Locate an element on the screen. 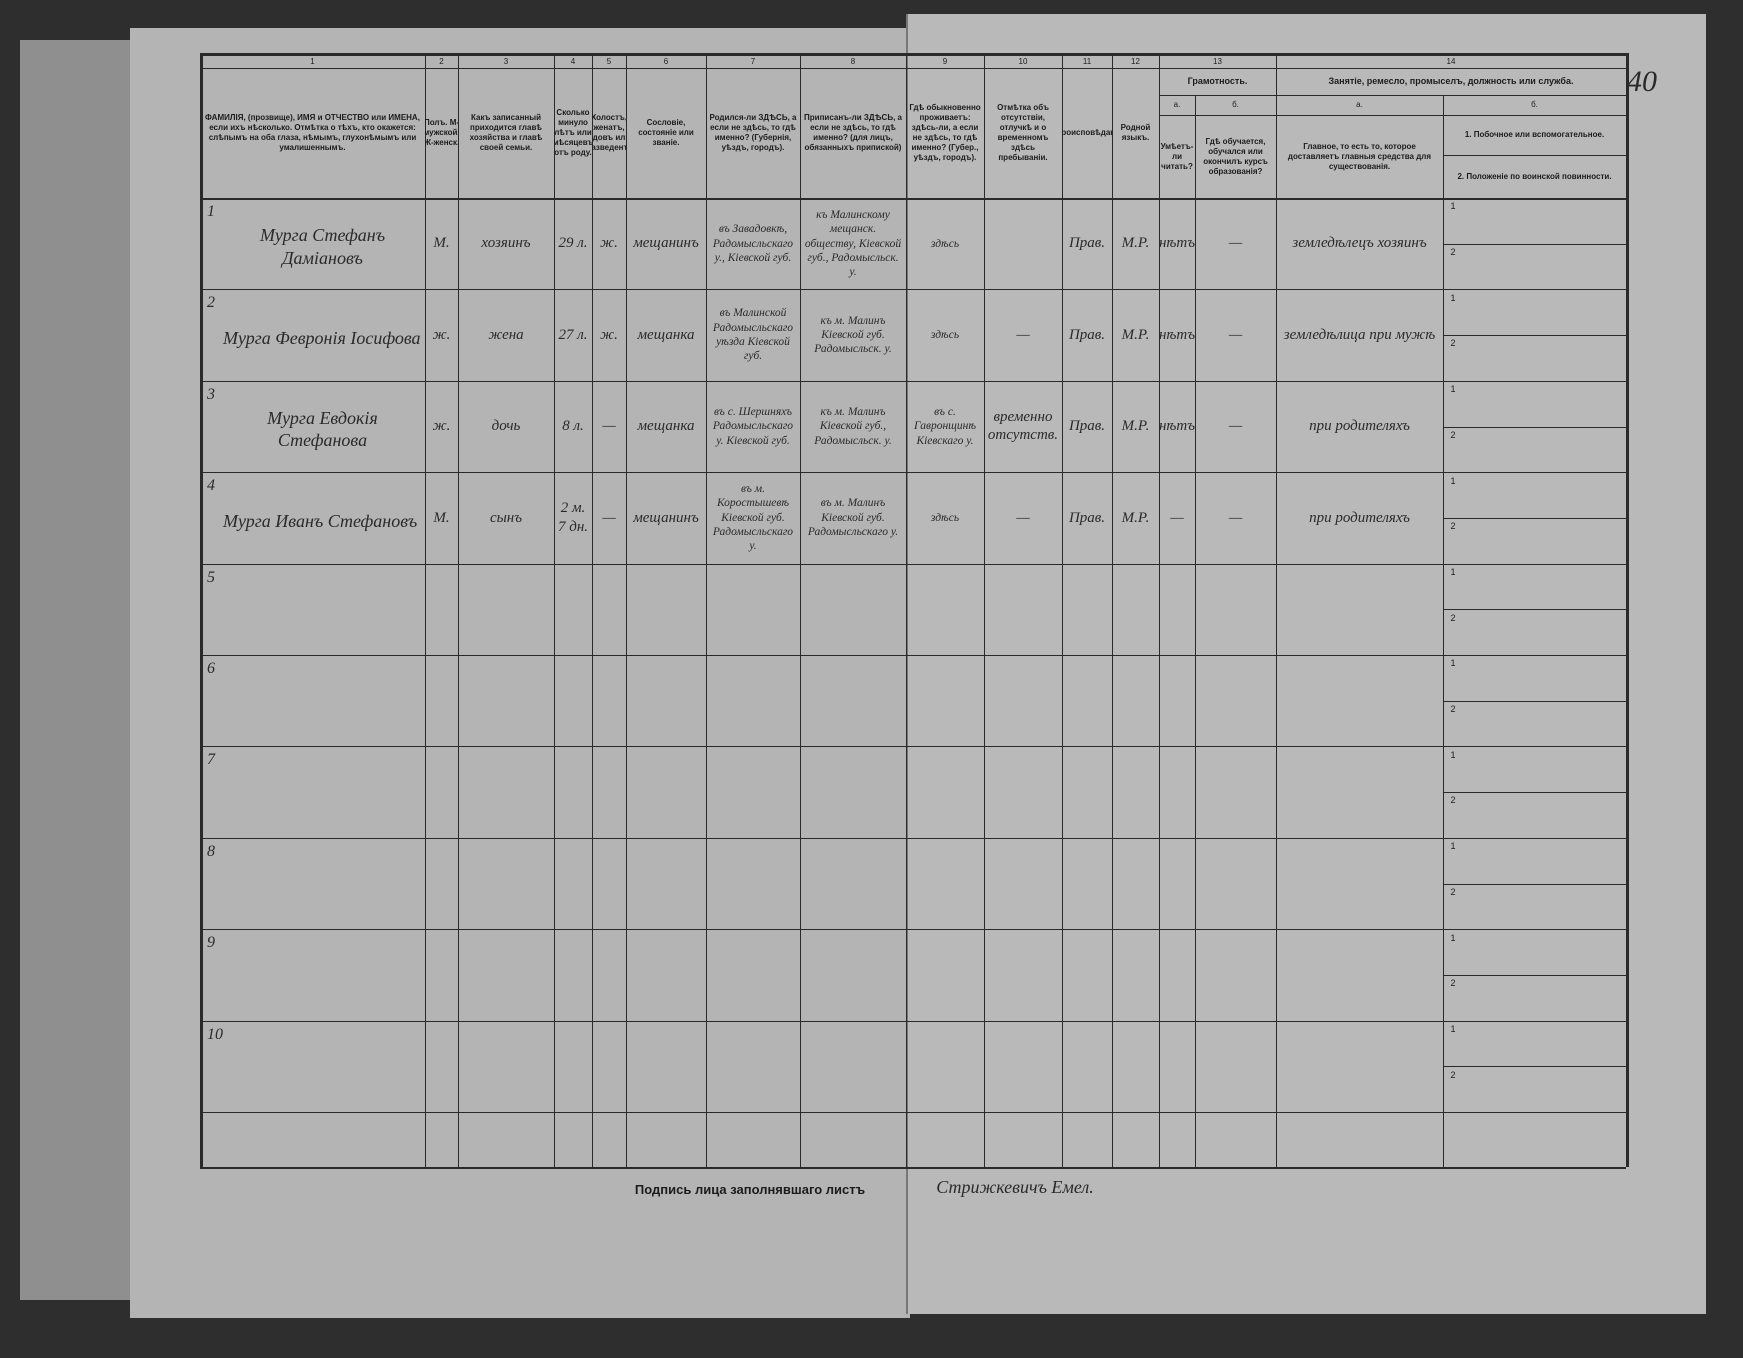 This screenshot has height=1358, width=1743. cell-relation: хозяинъ is located at coordinates (506, 243).